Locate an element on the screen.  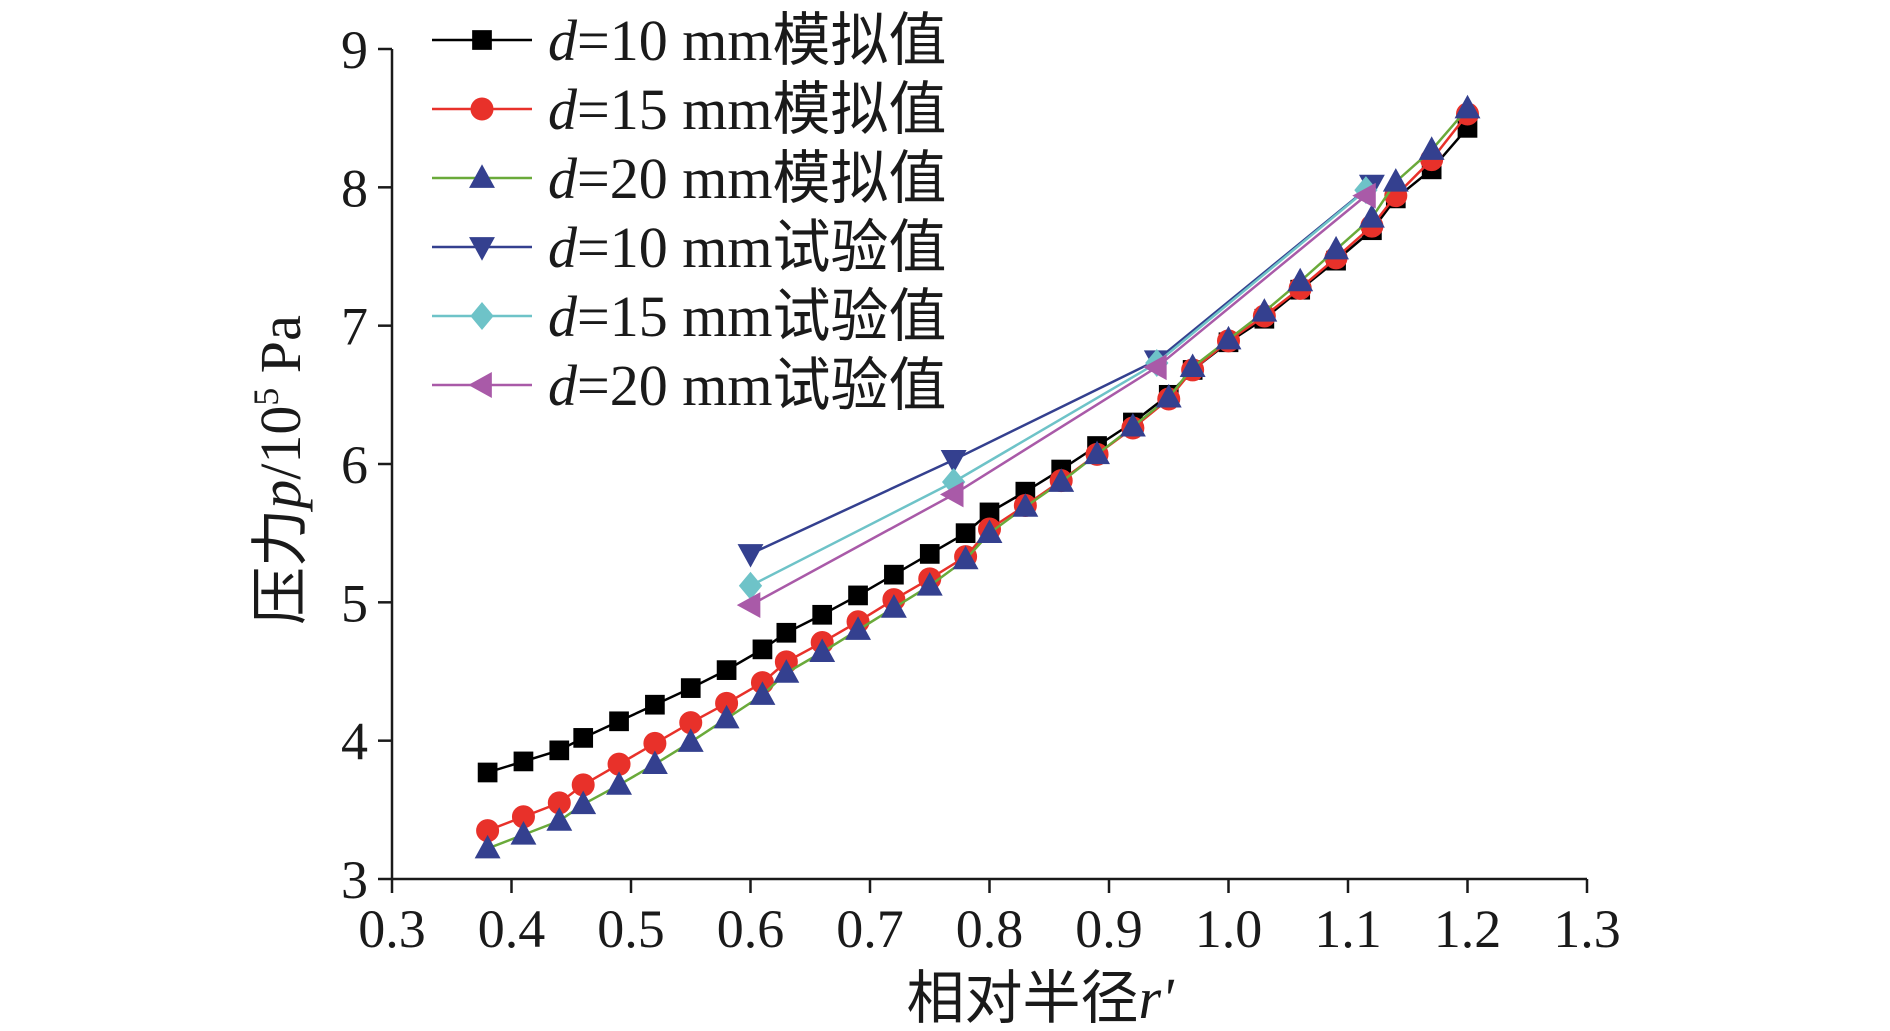
series-6-line is located at coordinates (1058, 400).